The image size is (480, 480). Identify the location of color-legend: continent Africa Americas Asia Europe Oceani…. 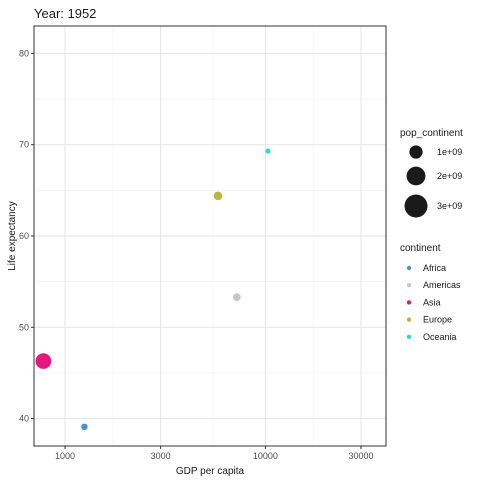
(430, 292).